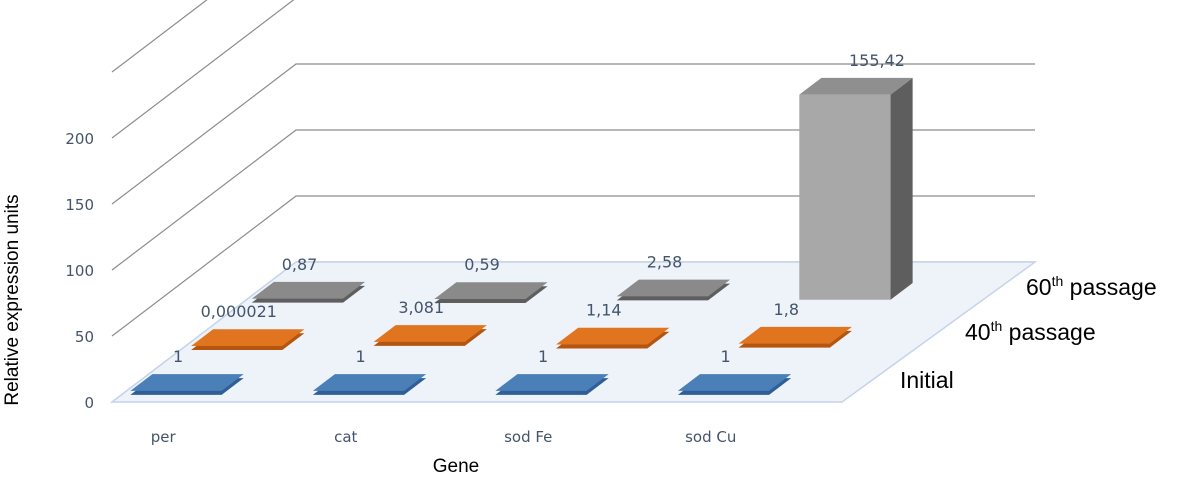 This screenshot has height=477, width=1200. I want to click on data-label: 1,8, so click(786, 309).